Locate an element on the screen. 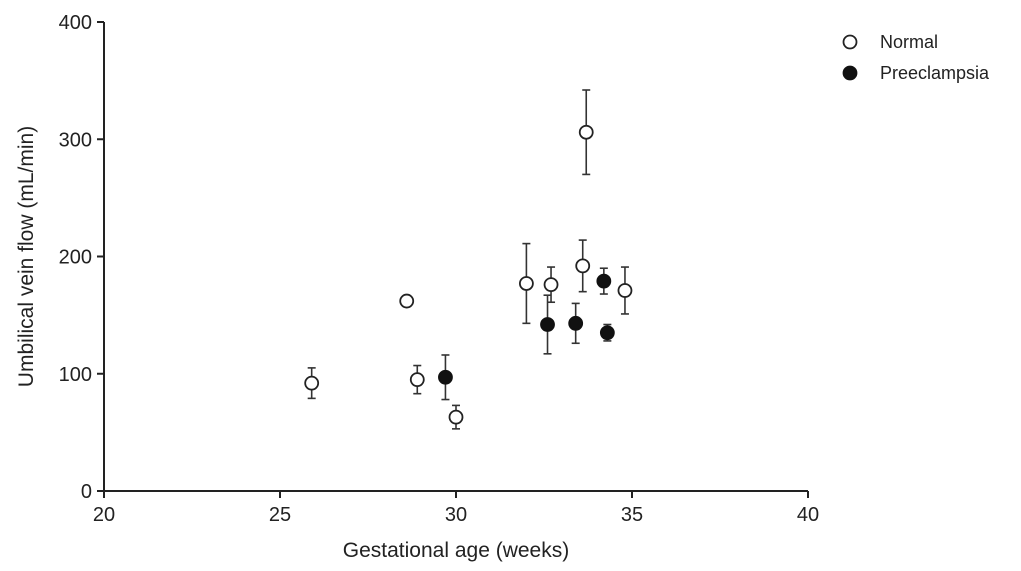  y-axis-label: Umbilical vein flow (mL/min) is located at coordinates (26, 256).